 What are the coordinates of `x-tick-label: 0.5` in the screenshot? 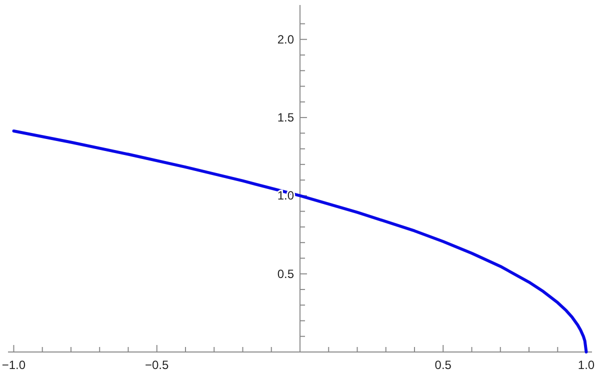 It's located at (443, 365).